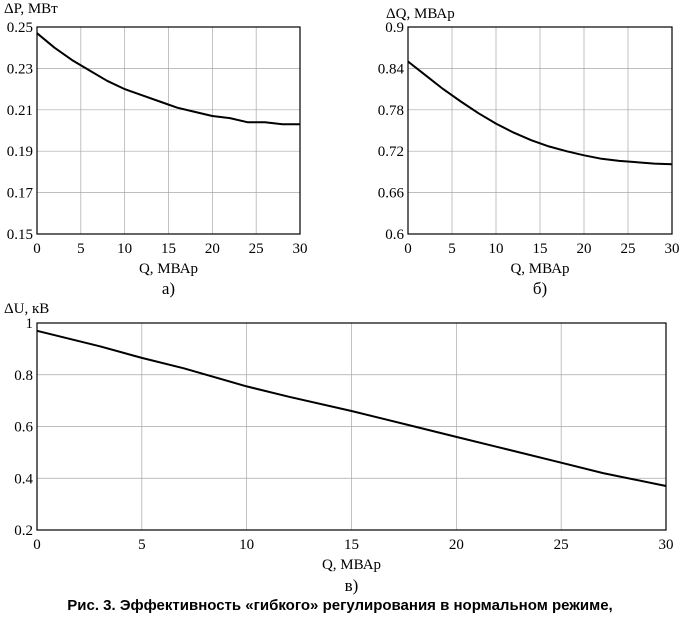 This screenshot has width=680, height=621. I want to click on y-tick-label-c-1: 0.4, so click(23, 479).